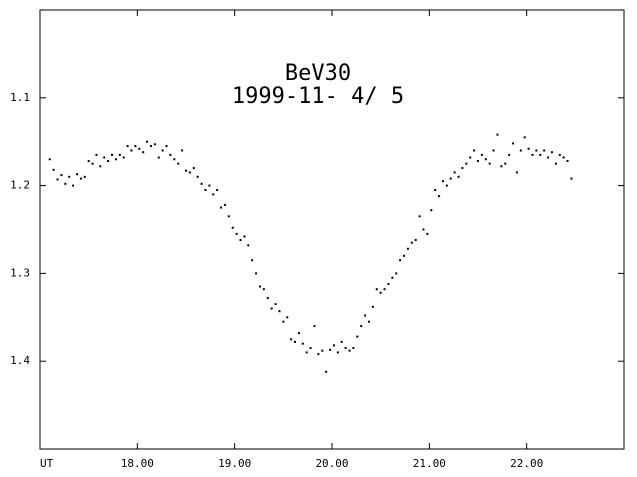 The width and height of the screenshot is (637, 477). Describe the element at coordinates (318, 96) in the screenshot. I see `chart-subtitle: 1999-11- 4/ 5` at that location.